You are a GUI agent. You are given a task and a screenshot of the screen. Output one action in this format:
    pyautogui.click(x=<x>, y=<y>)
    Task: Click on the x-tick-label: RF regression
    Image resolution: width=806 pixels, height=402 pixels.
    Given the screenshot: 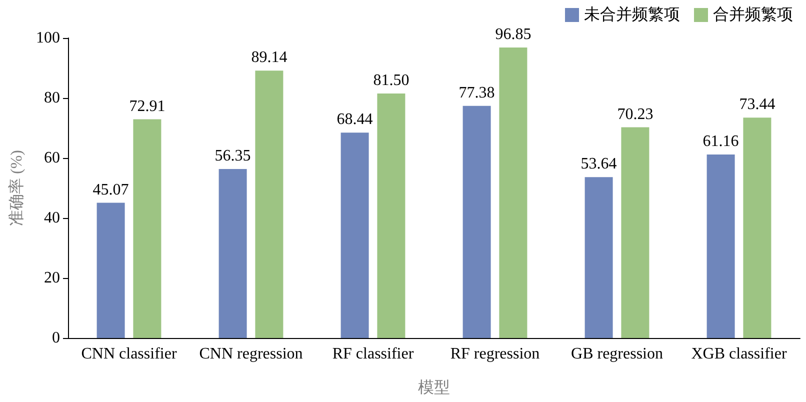 What is the action you would take?
    pyautogui.click(x=495, y=354)
    